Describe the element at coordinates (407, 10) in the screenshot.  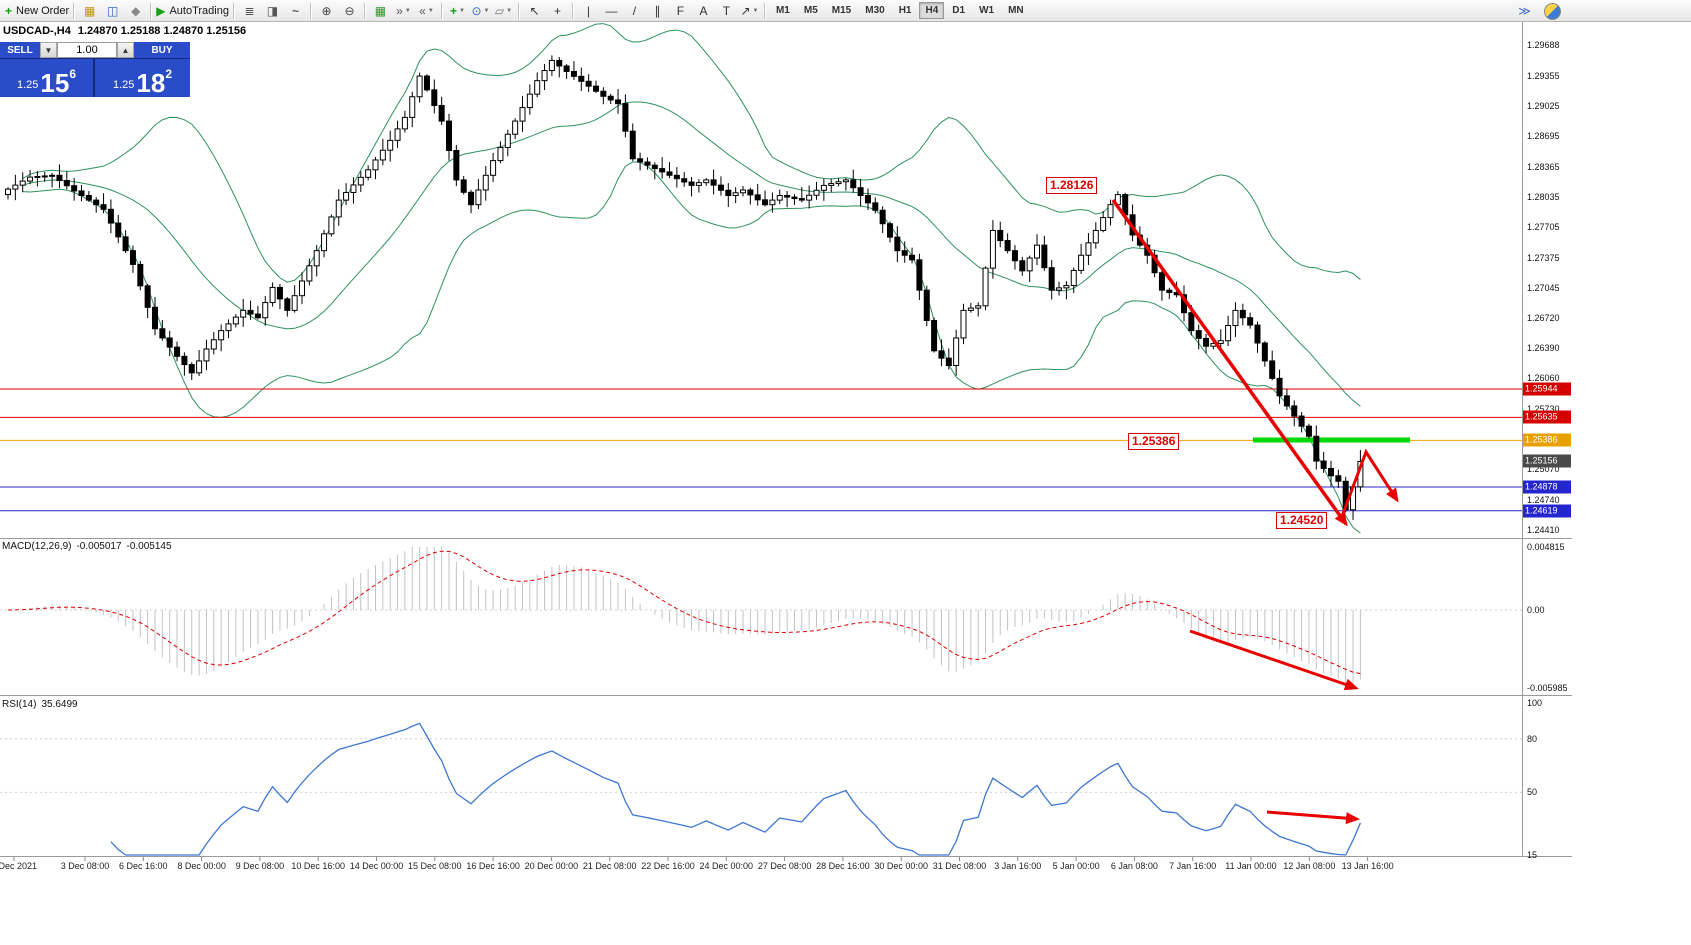
I see `auto-scroll-icon-dropdown: ▼` at that location.